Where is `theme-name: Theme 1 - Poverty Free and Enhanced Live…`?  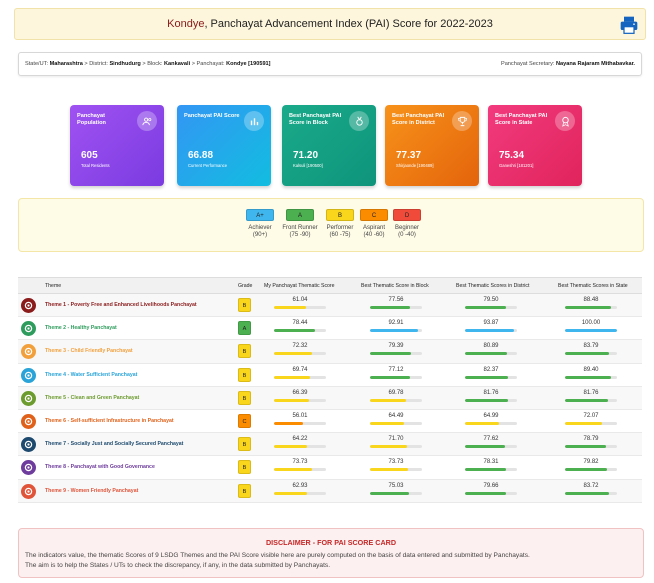 theme-name: Theme 1 - Poverty Free and Enhanced Live… is located at coordinates (121, 305).